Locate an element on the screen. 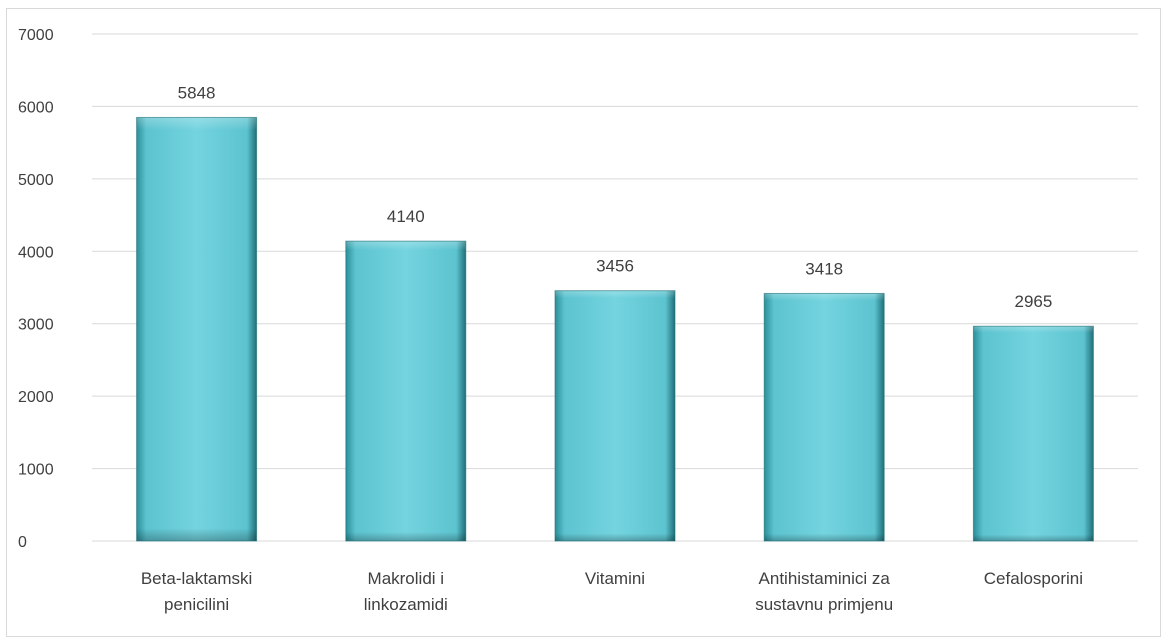 This screenshot has width=1163, height=639. category-label-line: Beta-laktamski is located at coordinates (196, 578).